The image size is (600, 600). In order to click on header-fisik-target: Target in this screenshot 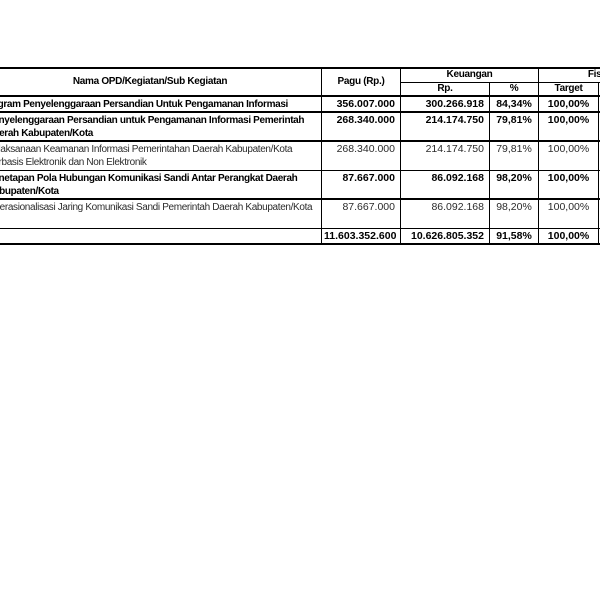, I will do `click(569, 89)`.